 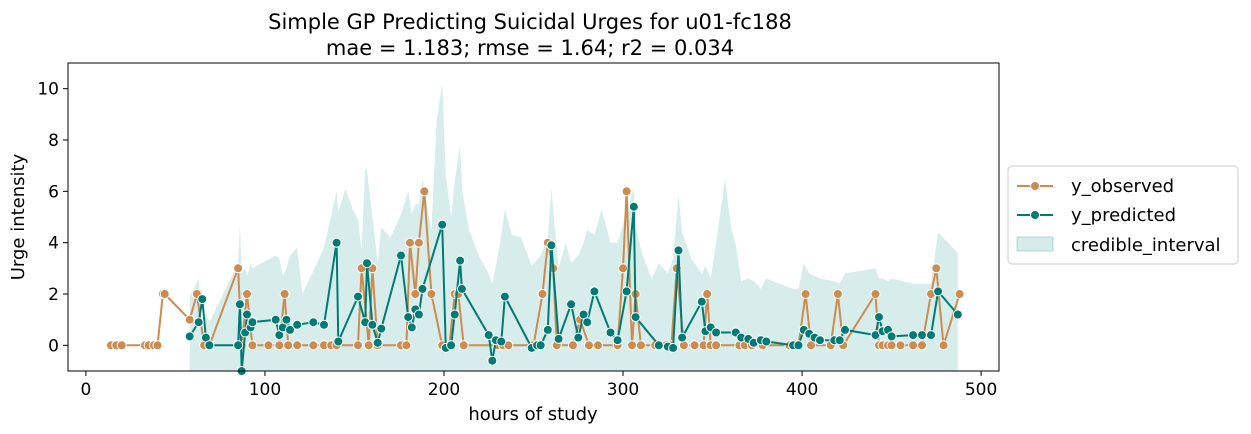 What do you see at coordinates (802, 390) in the screenshot?
I see `x-tick-label: 400` at bounding box center [802, 390].